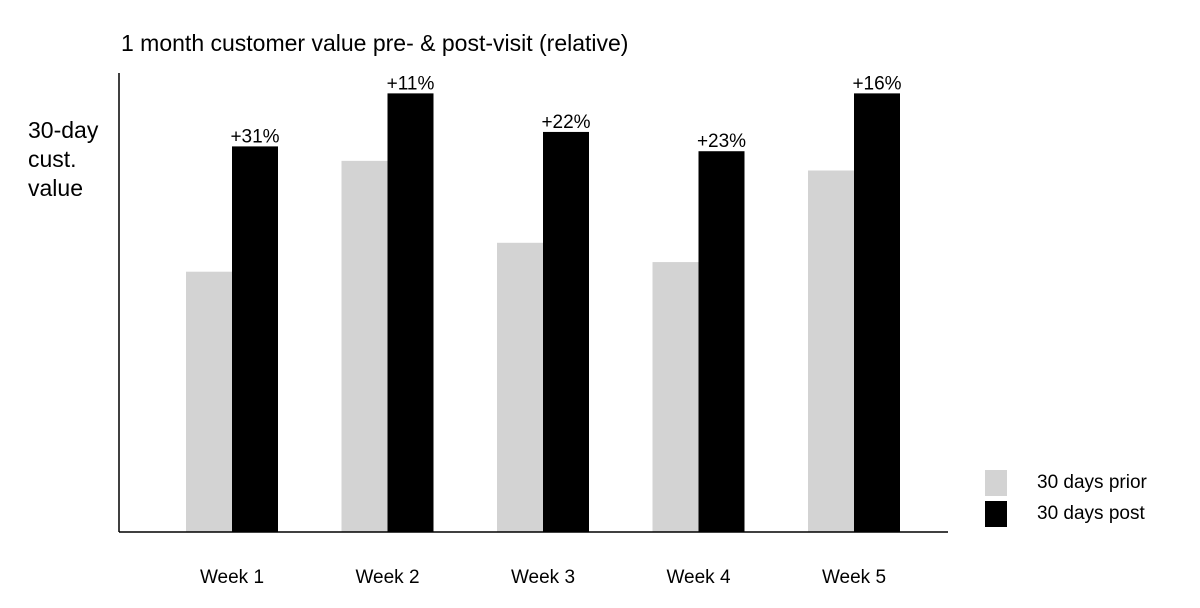 The width and height of the screenshot is (1200, 608). What do you see at coordinates (411, 83) in the screenshot?
I see `data-label: +11%` at bounding box center [411, 83].